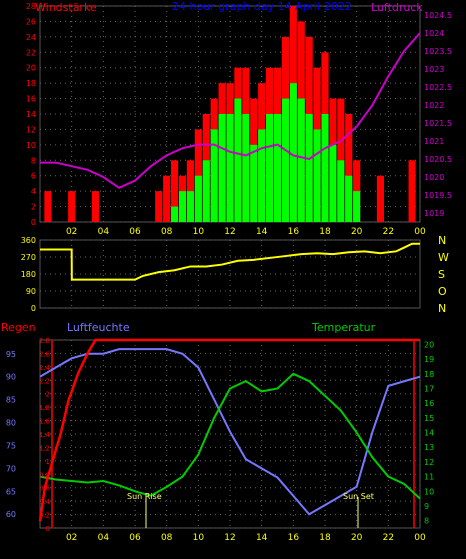 This screenshot has width=466, height=559. Describe the element at coordinates (31, 129) in the screenshot. I see `wind-tick-label: 12` at that location.